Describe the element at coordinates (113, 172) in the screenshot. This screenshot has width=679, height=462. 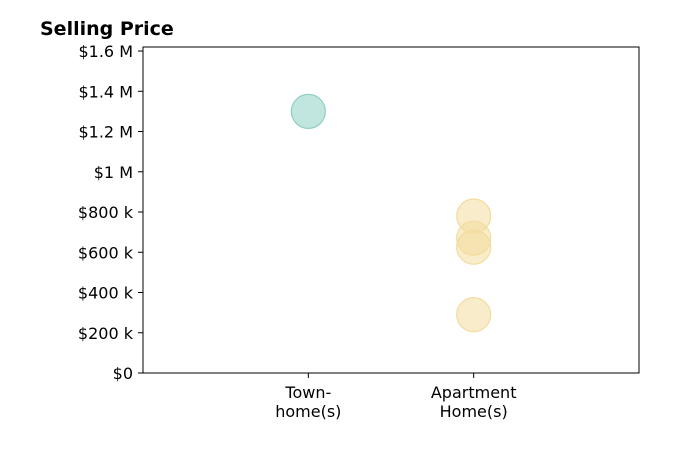
I see `y-tick-label: $1 M` at that location.